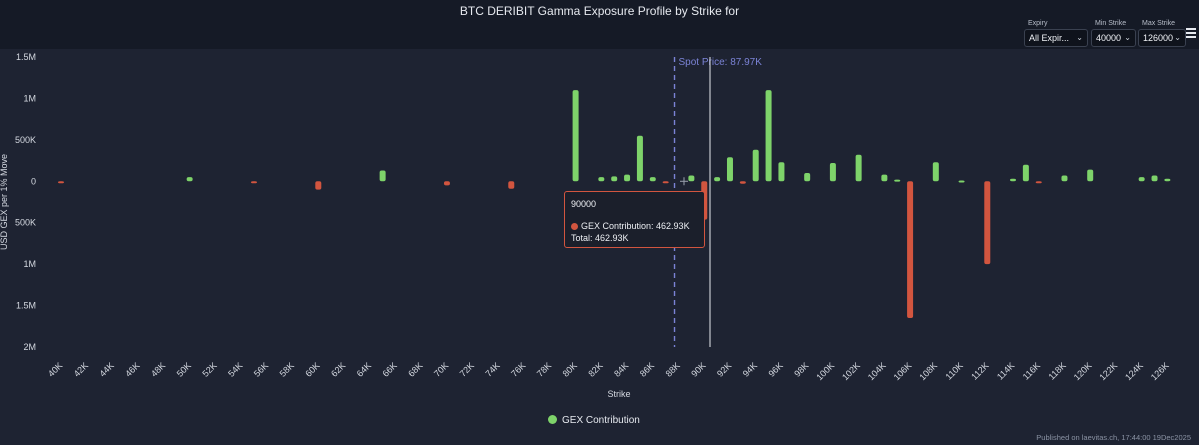 This screenshot has height=445, width=1199. I want to click on x-tick-label: 124K, so click(1134, 371).